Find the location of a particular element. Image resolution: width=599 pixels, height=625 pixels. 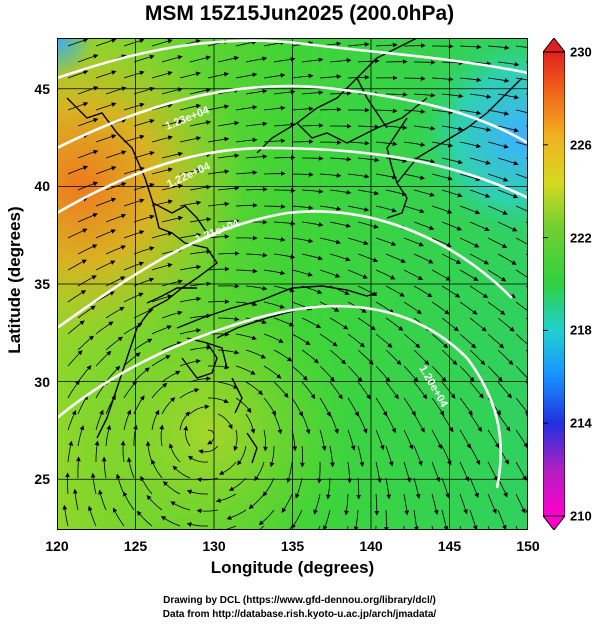

colorbar-tick-label: 230 is located at coordinates (581, 52).